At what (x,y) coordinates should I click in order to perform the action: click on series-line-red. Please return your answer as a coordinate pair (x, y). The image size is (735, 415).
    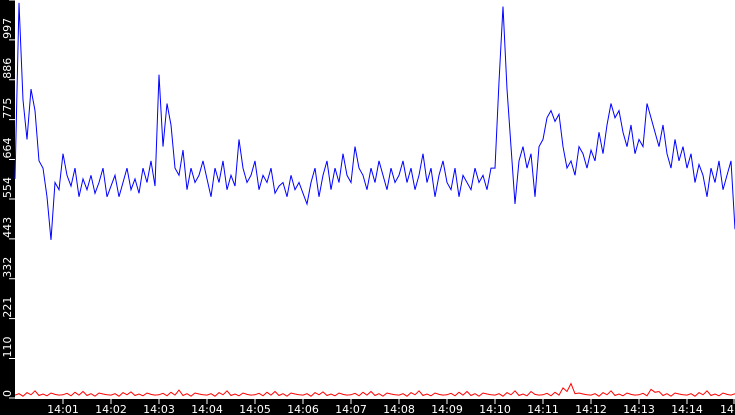
    Looking at the image, I should click on (374, 389).